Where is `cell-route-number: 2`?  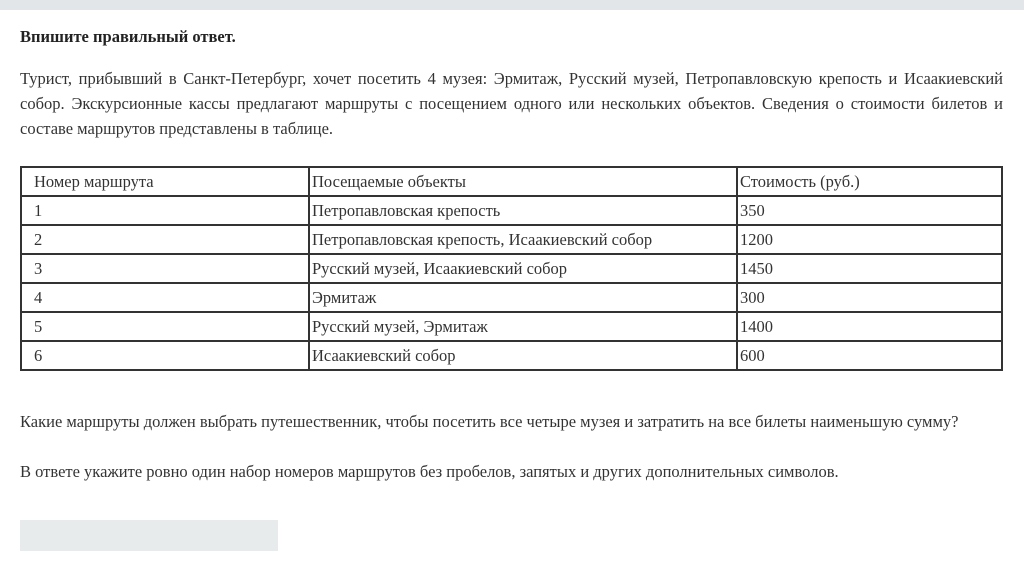
cell-route-number: 2 is located at coordinates (165, 239).